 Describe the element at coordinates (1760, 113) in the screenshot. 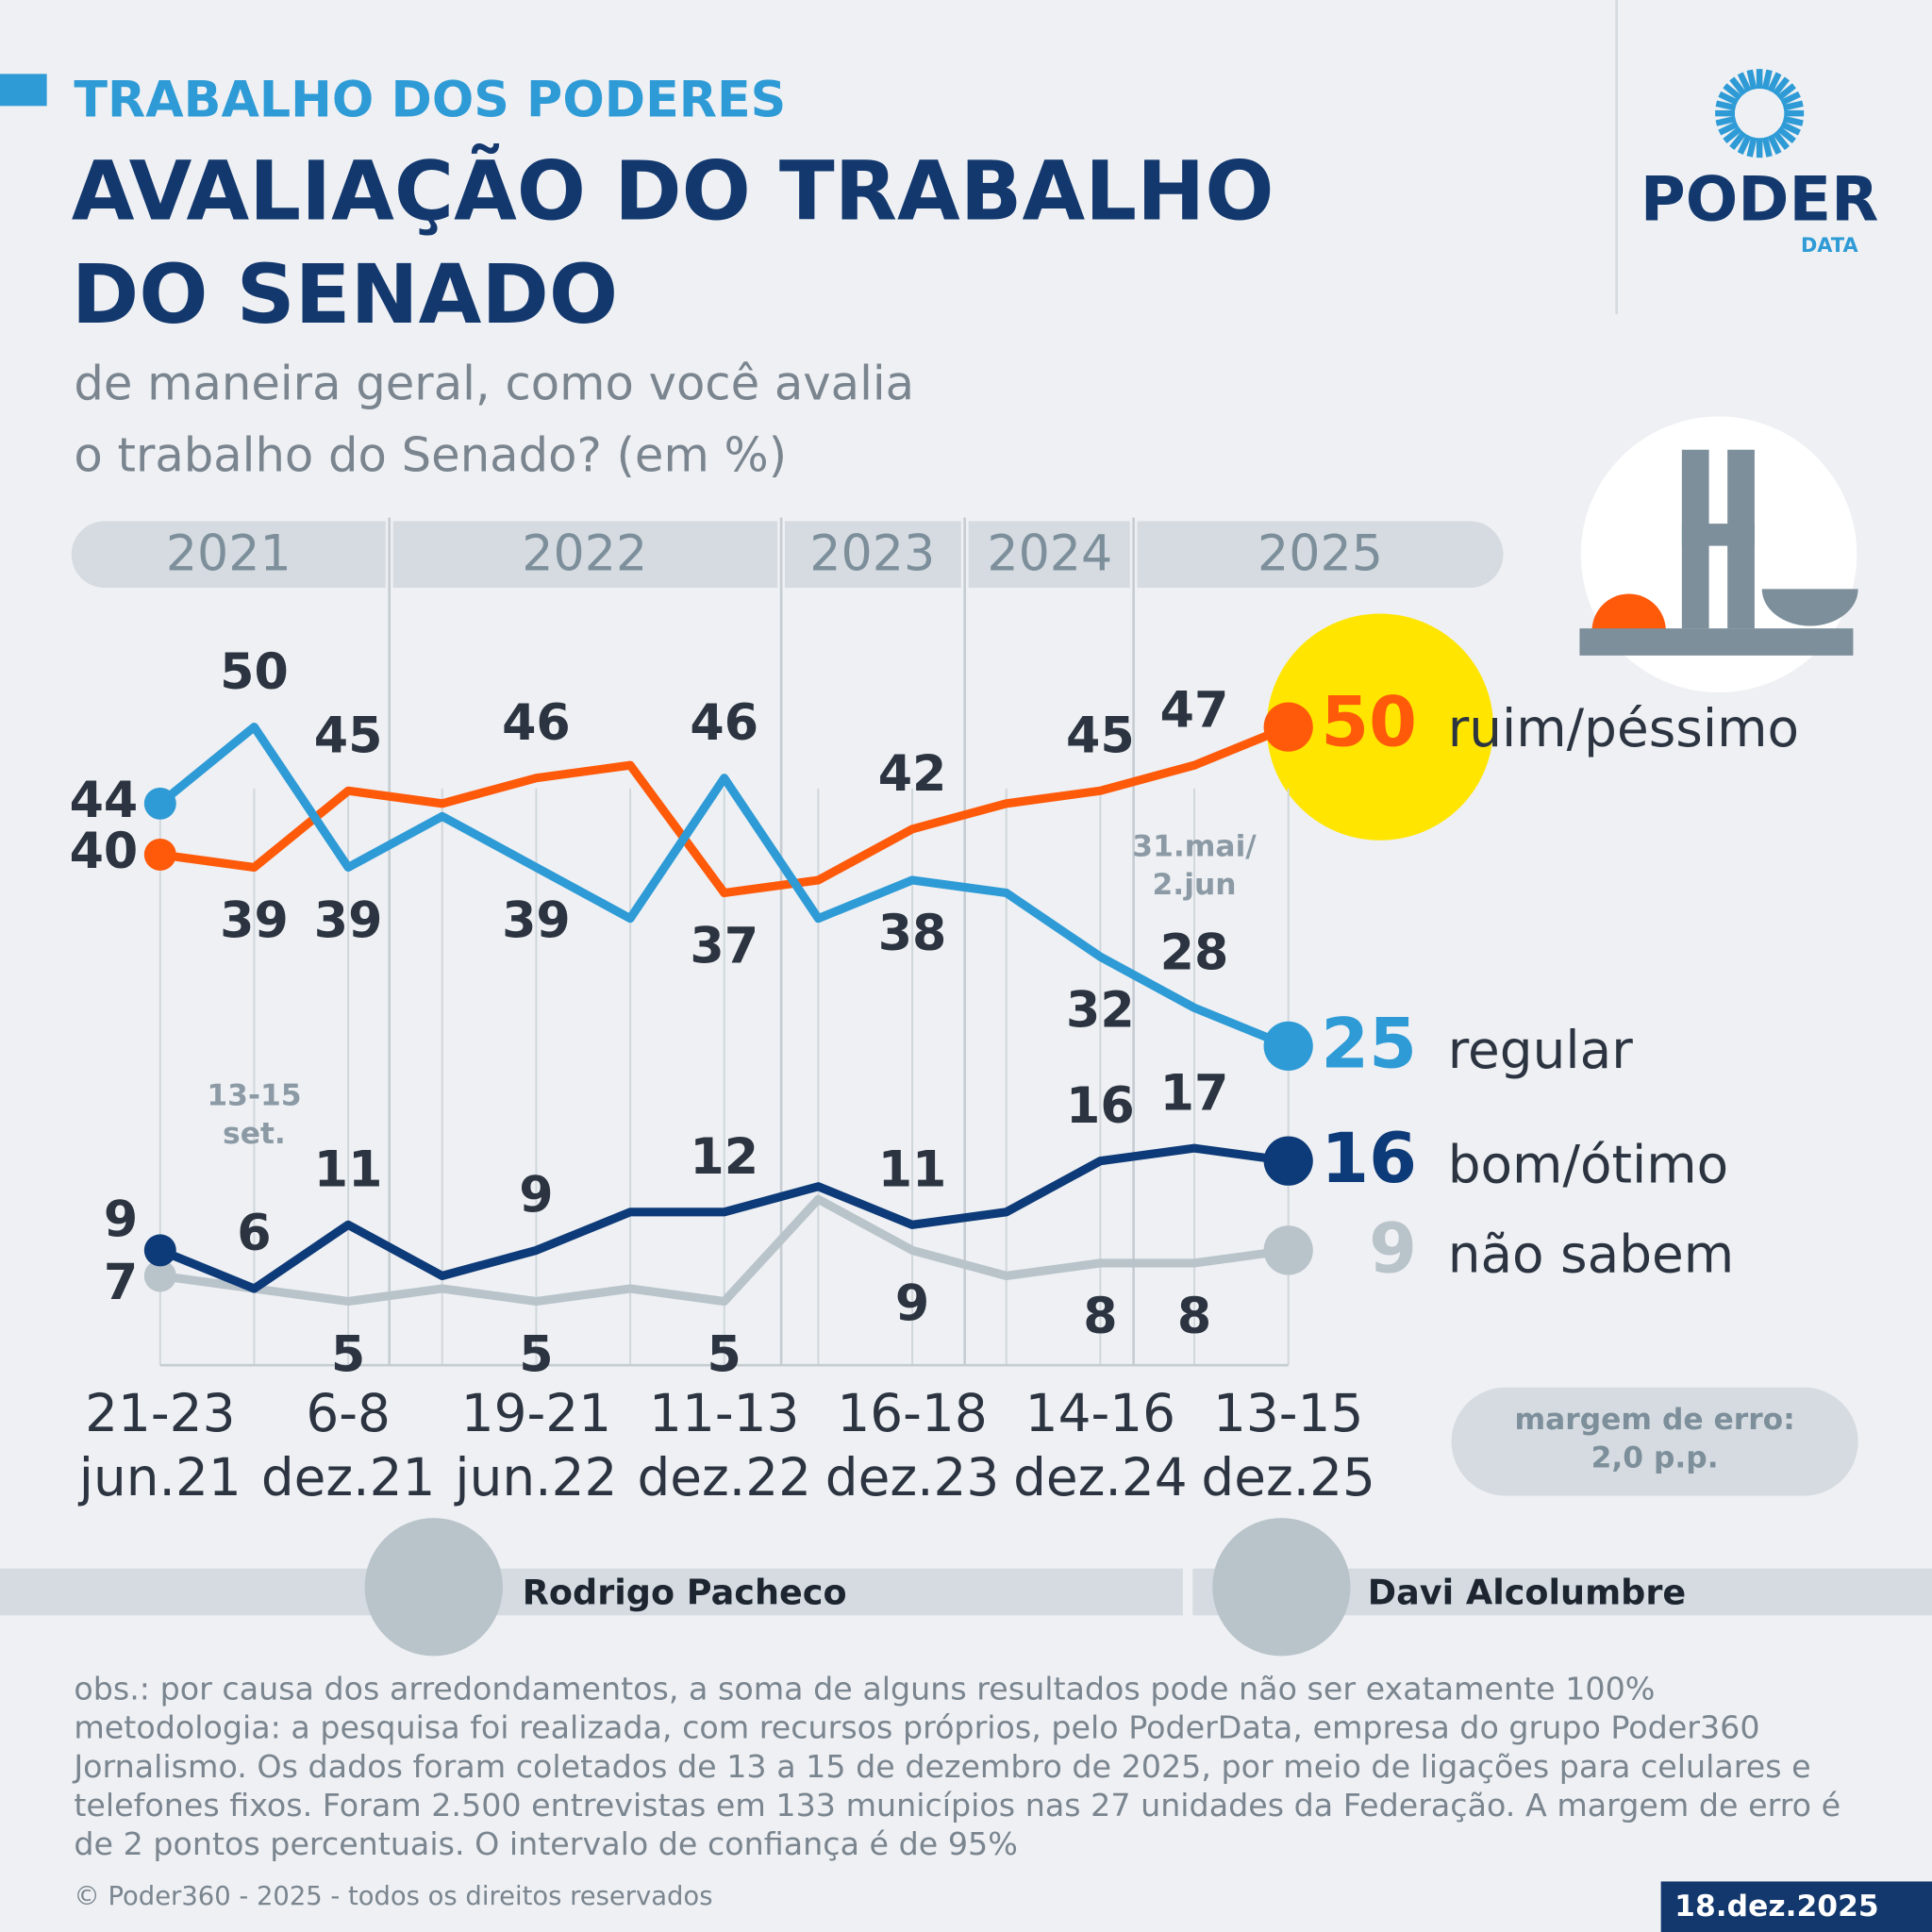

I see `logo-icon` at that location.